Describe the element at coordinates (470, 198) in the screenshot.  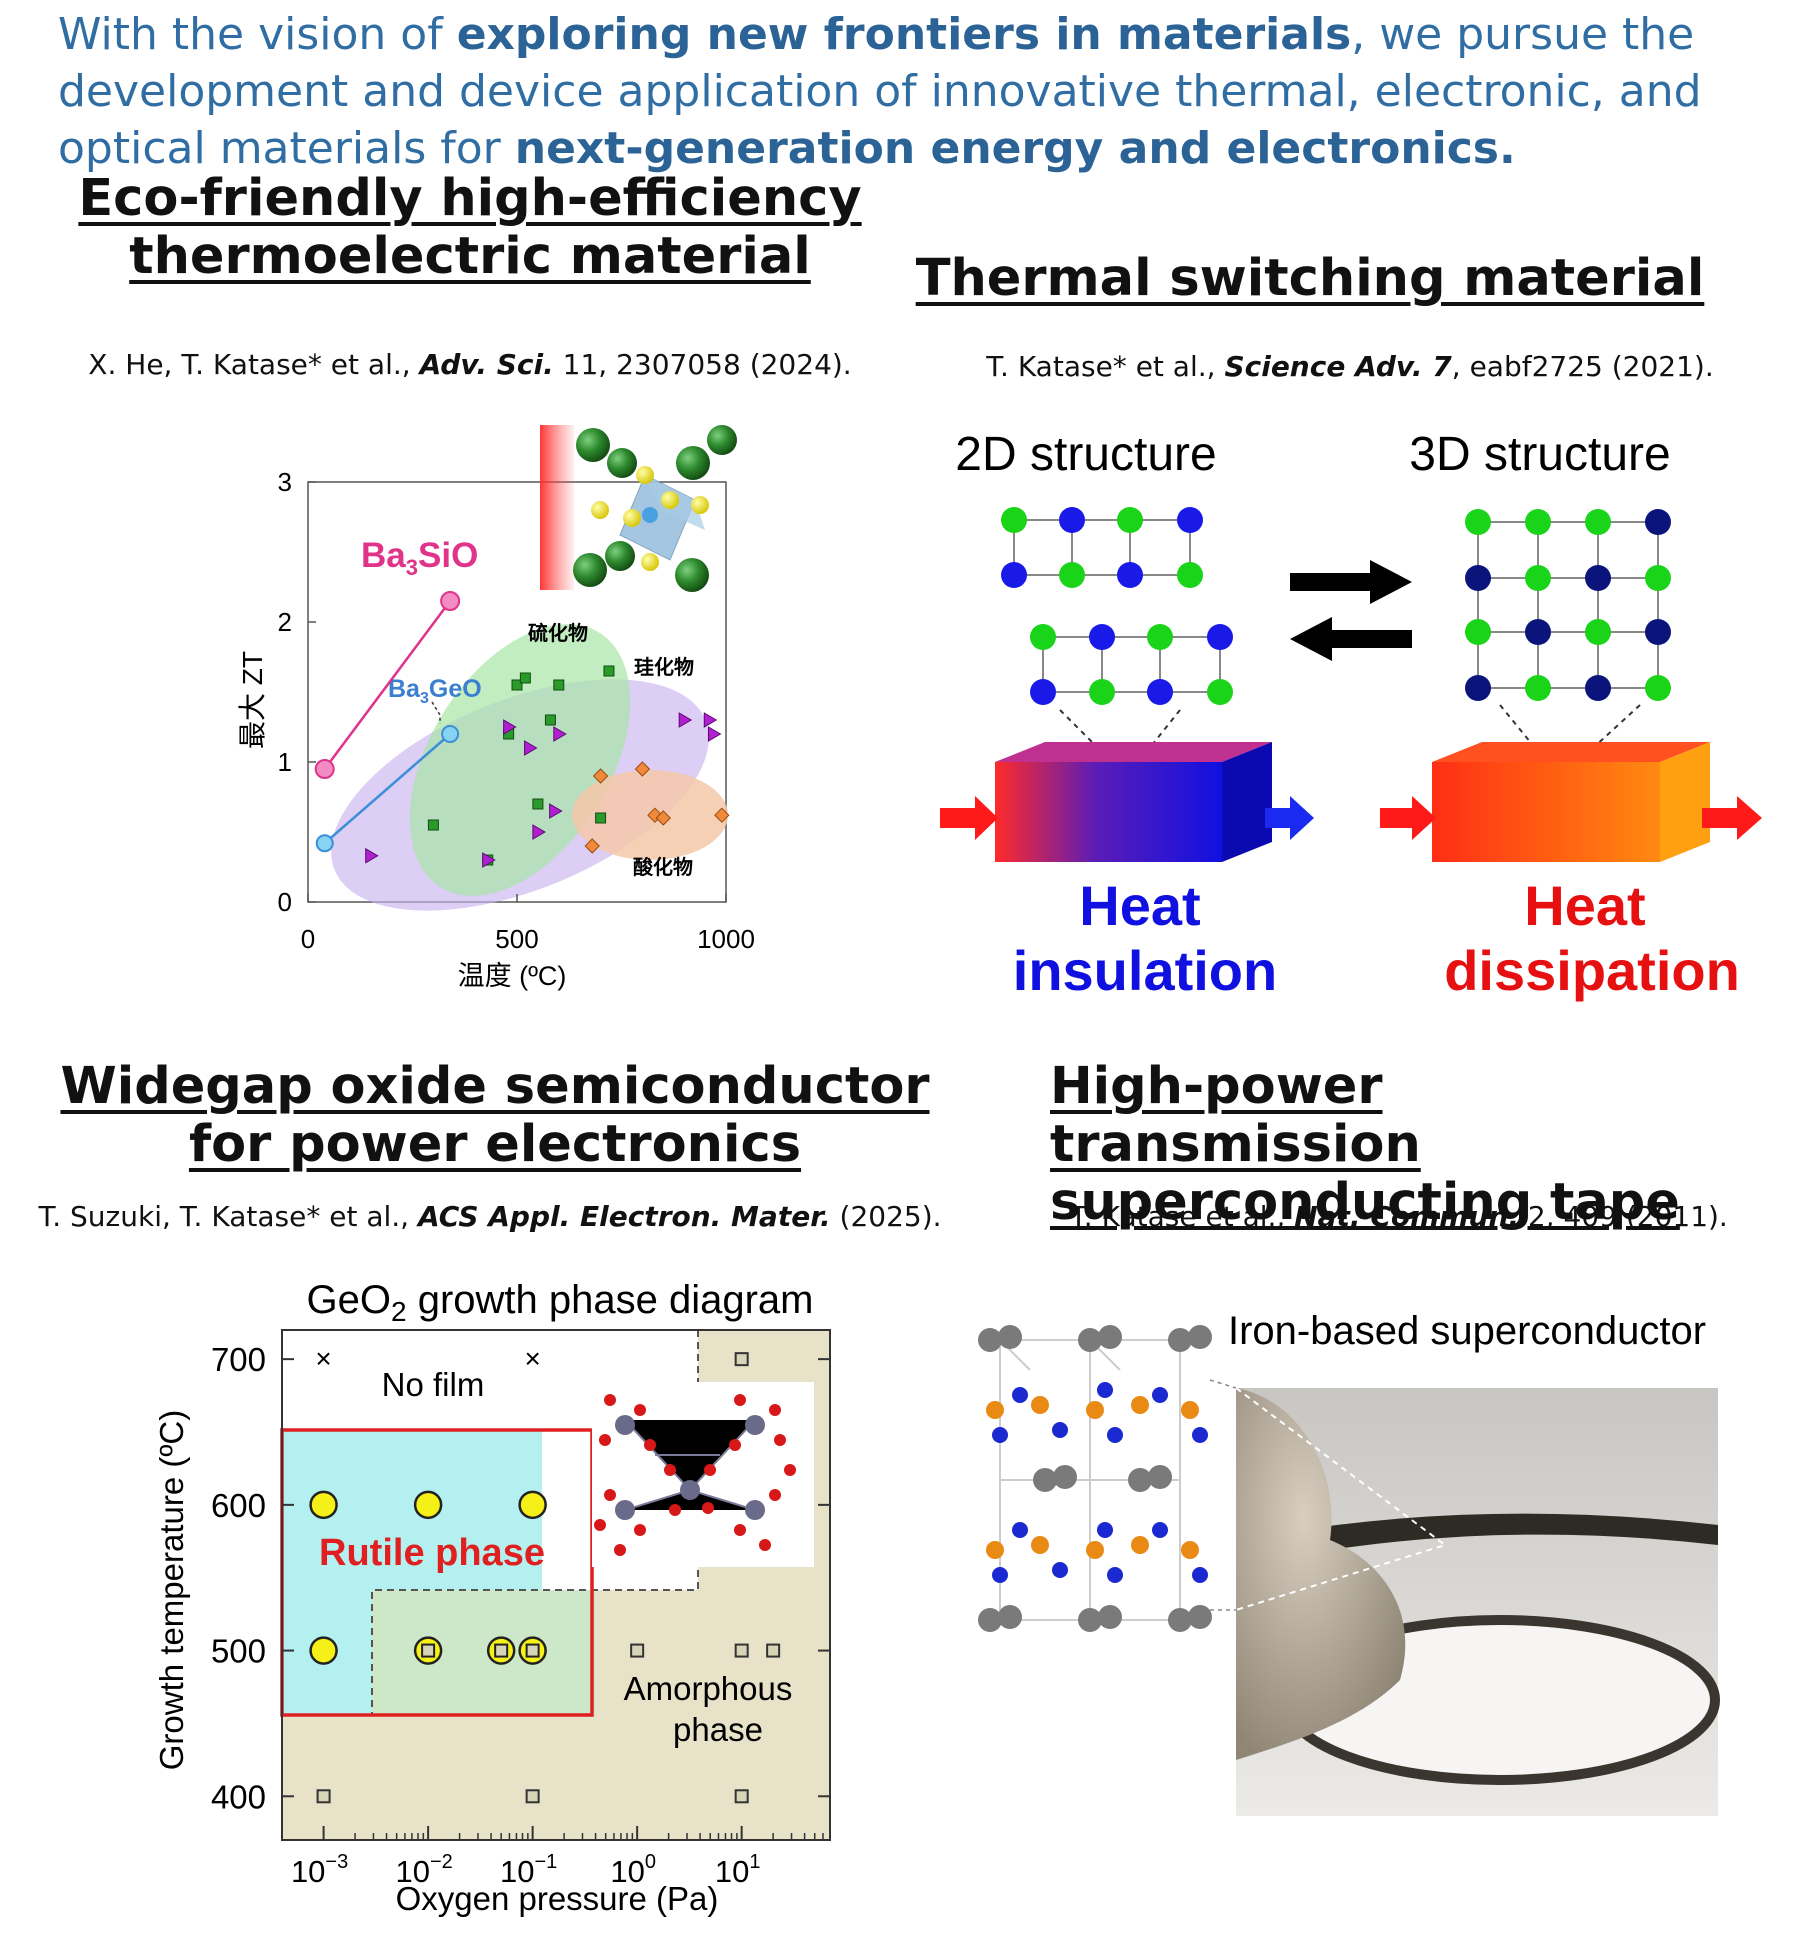
I see `thermo-title-line1: Eco-friendly high-efficiency` at that location.